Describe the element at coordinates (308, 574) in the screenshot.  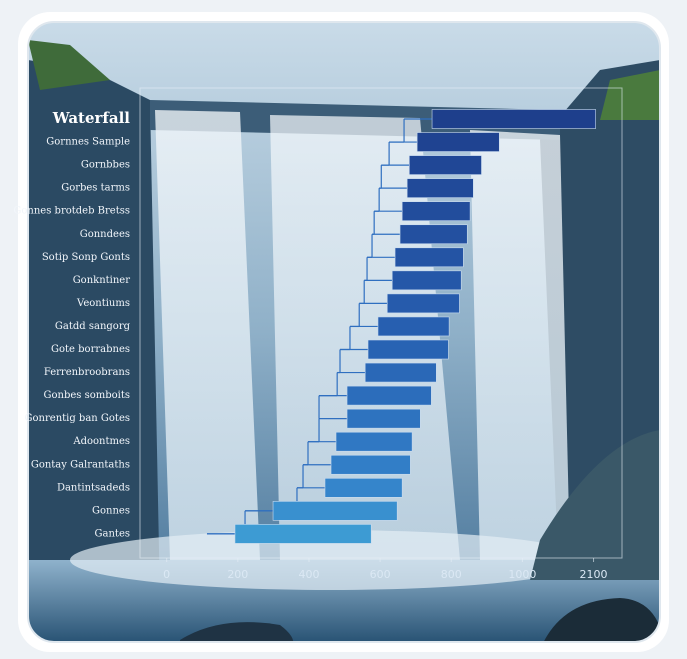
I see `x-tick-label: 400` at that location.